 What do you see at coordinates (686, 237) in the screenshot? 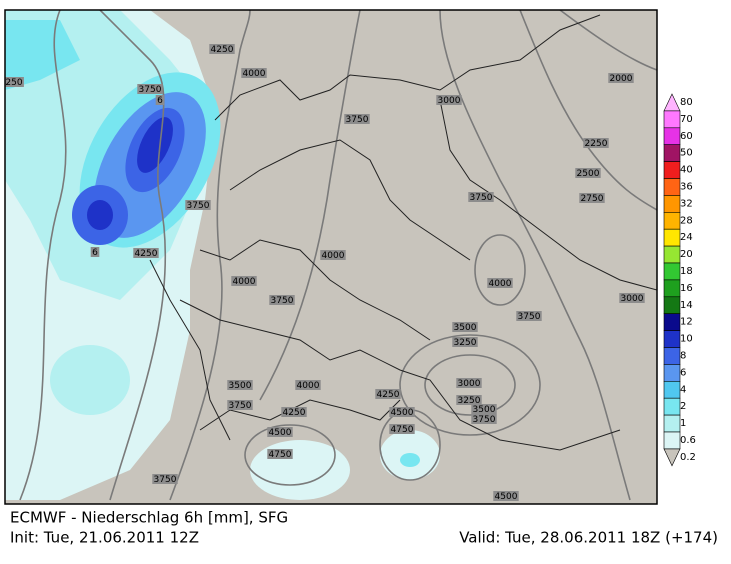
I see `legend-label: 24` at bounding box center [686, 237].